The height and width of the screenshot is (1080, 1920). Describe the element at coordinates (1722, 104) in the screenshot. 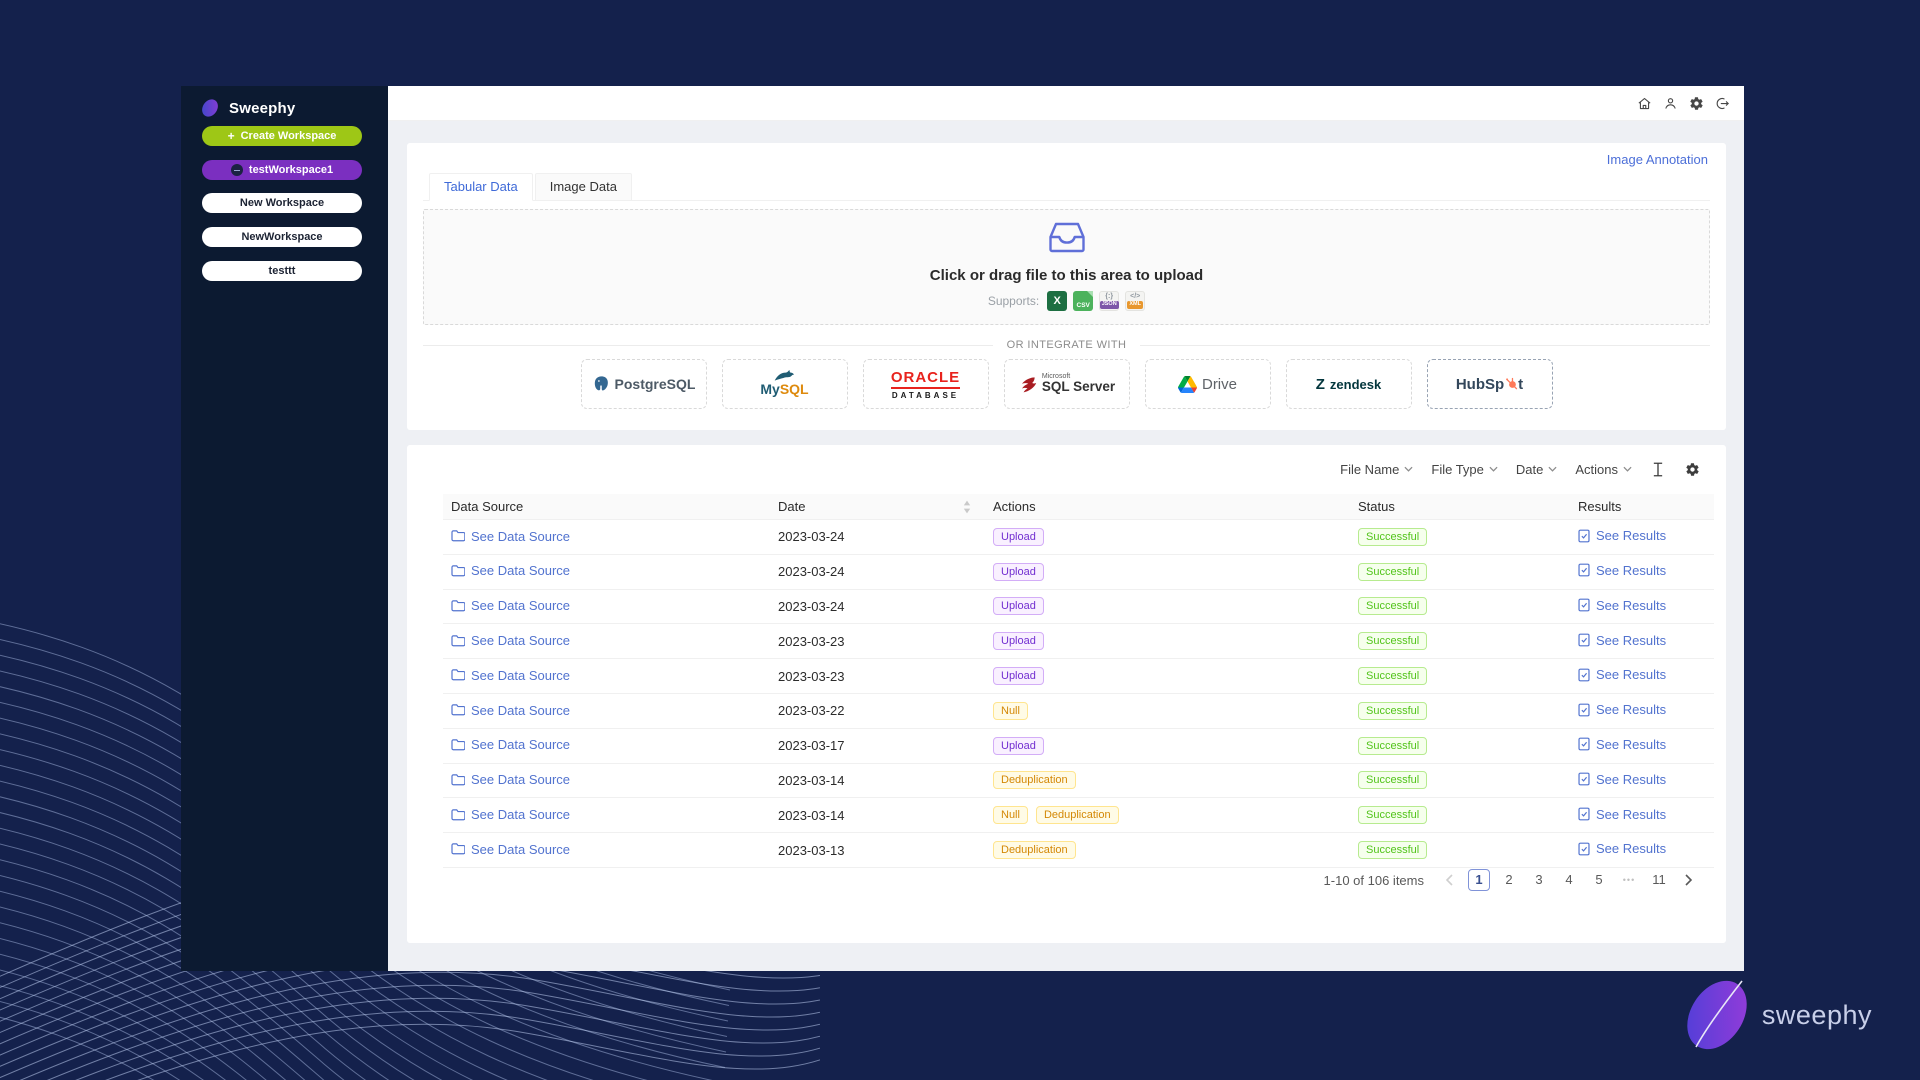

I see `logout-icon` at that location.